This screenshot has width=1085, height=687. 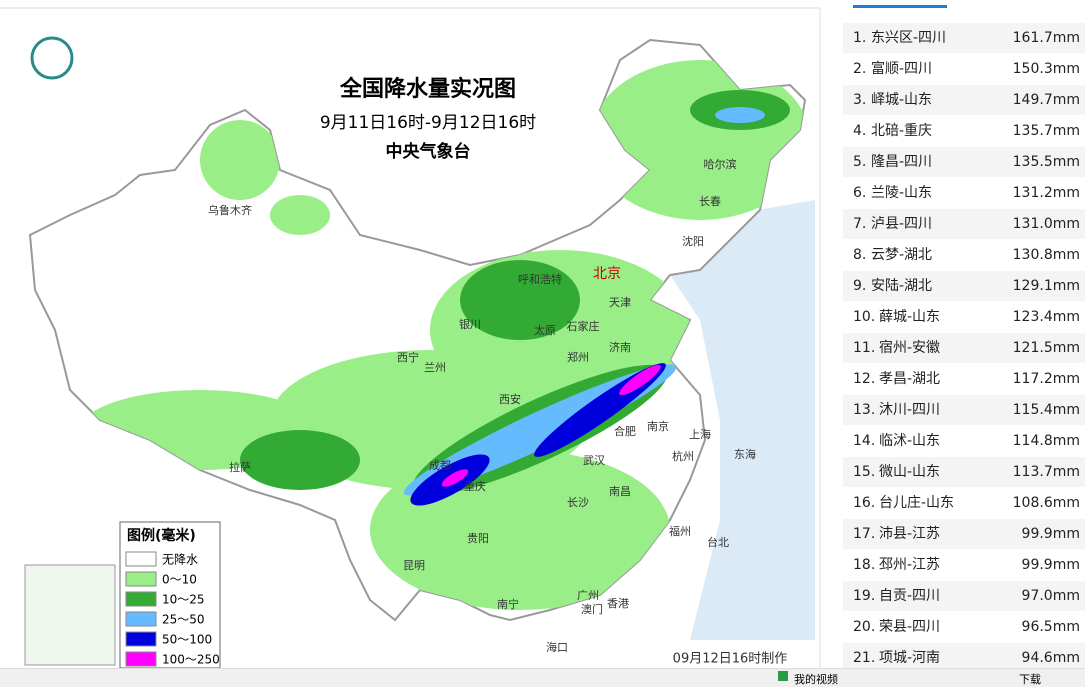 What do you see at coordinates (964, 286) in the screenshot?
I see `ranking-row: 9. 安陆-湖北 129.1mm` at bounding box center [964, 286].